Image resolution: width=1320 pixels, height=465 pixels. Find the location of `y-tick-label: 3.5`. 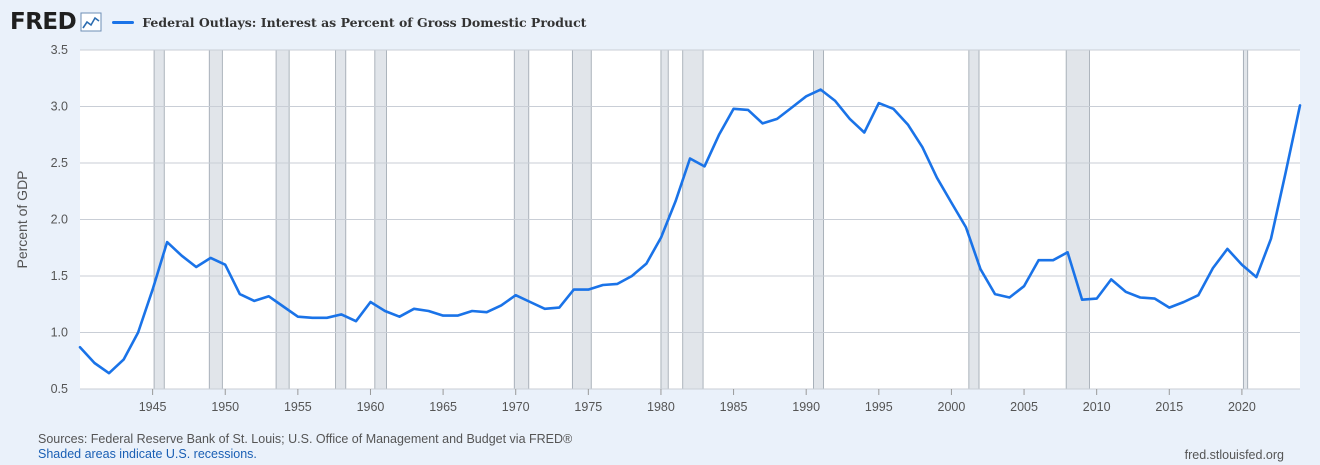

y-tick-label: 3.5 is located at coordinates (59, 50).